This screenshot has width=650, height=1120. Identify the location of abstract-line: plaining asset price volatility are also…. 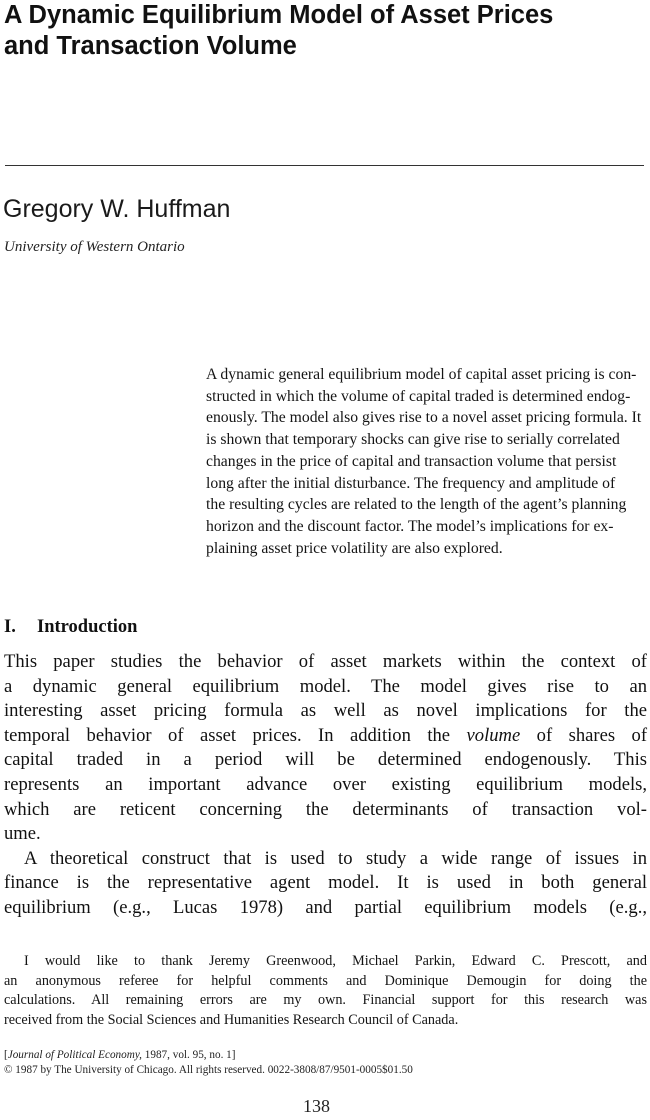
(354, 548).